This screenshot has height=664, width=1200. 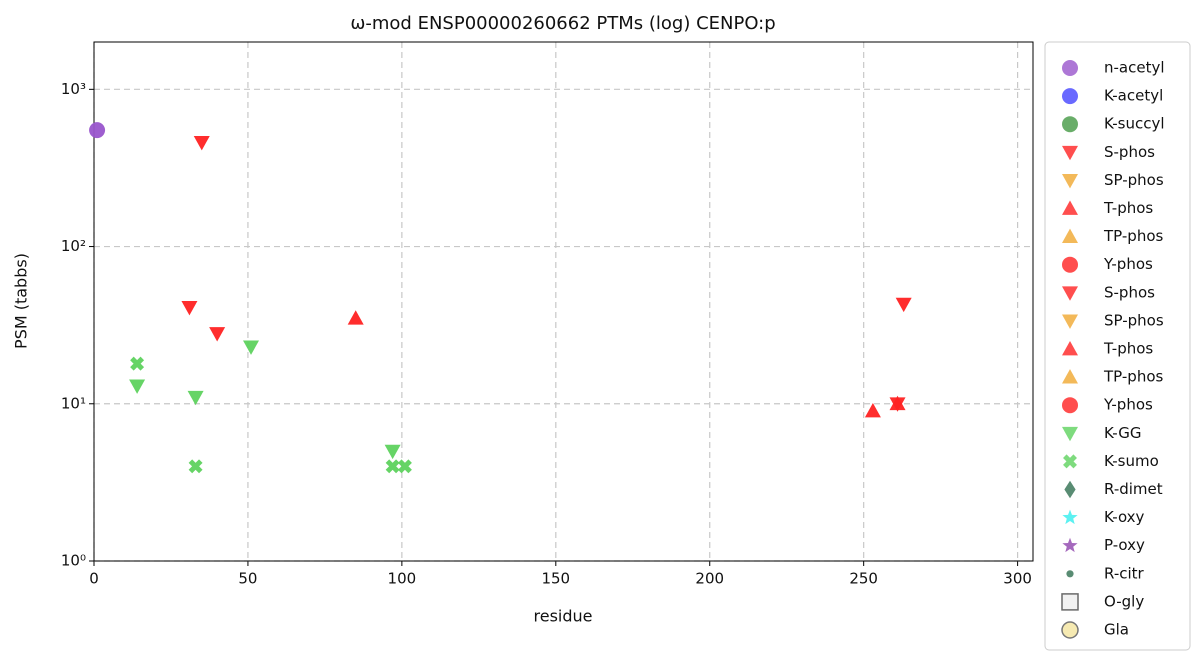 What do you see at coordinates (402, 579) in the screenshot?
I see `x-tick-label: 100` at bounding box center [402, 579].